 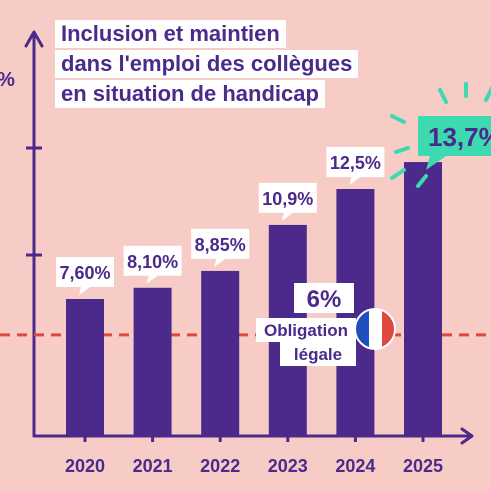 I want to click on reference-label: 6% Obligation légale, so click(x=306, y=324).